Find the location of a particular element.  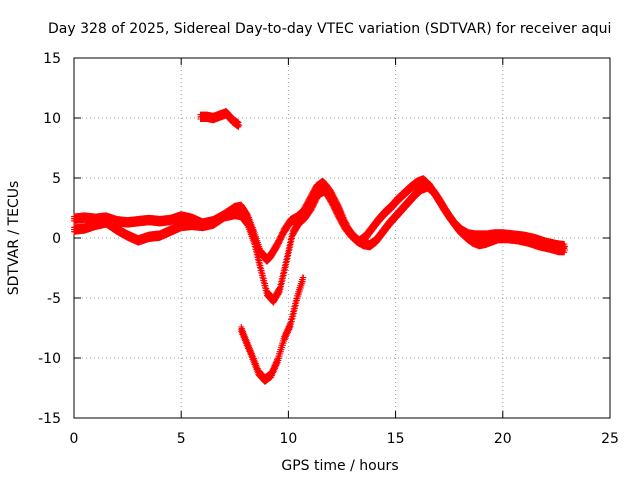

x-tick-label: 15 is located at coordinates (396, 439).